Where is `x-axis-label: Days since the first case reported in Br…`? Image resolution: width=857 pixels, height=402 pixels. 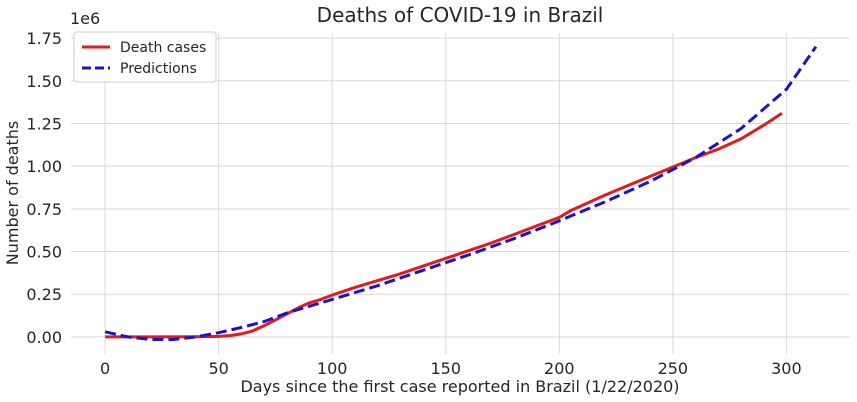
x-axis-label: Days since the first case reported in Br… is located at coordinates (459, 386).